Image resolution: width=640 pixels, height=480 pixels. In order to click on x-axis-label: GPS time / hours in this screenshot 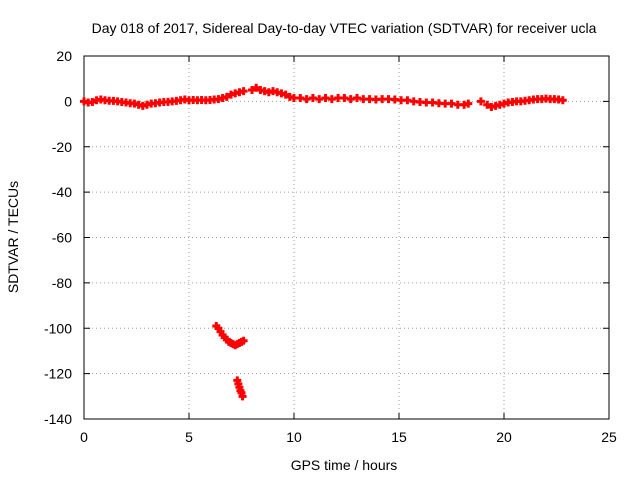, I will do `click(344, 465)`.